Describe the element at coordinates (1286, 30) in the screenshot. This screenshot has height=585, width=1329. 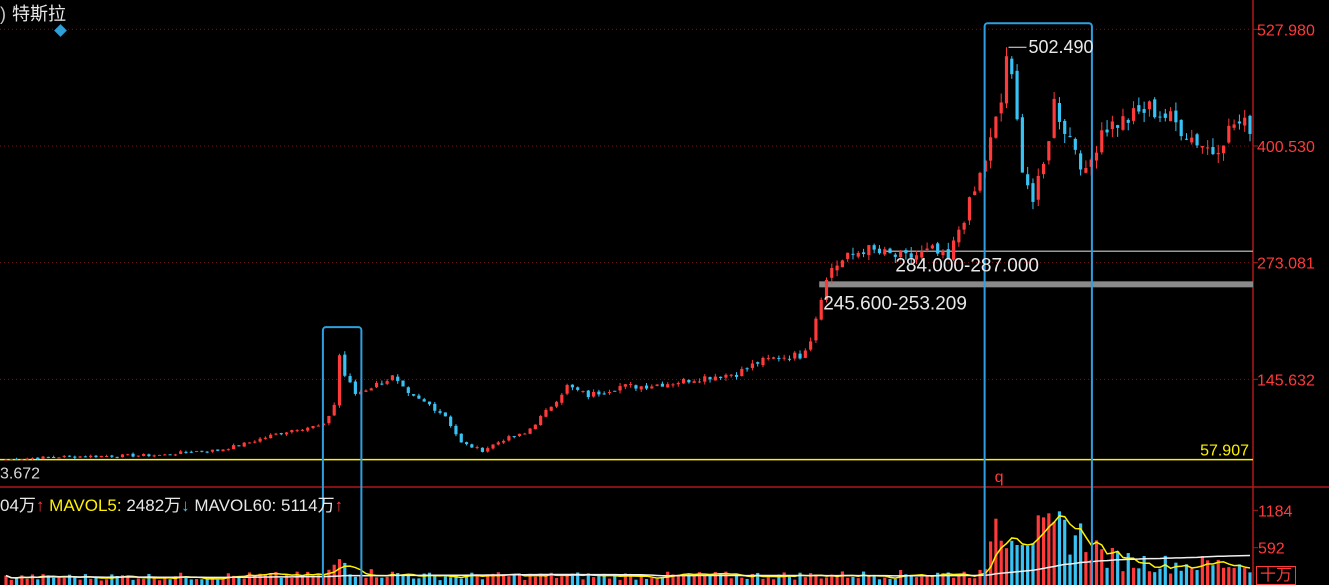
I see `price-tick-label: 527.980` at that location.